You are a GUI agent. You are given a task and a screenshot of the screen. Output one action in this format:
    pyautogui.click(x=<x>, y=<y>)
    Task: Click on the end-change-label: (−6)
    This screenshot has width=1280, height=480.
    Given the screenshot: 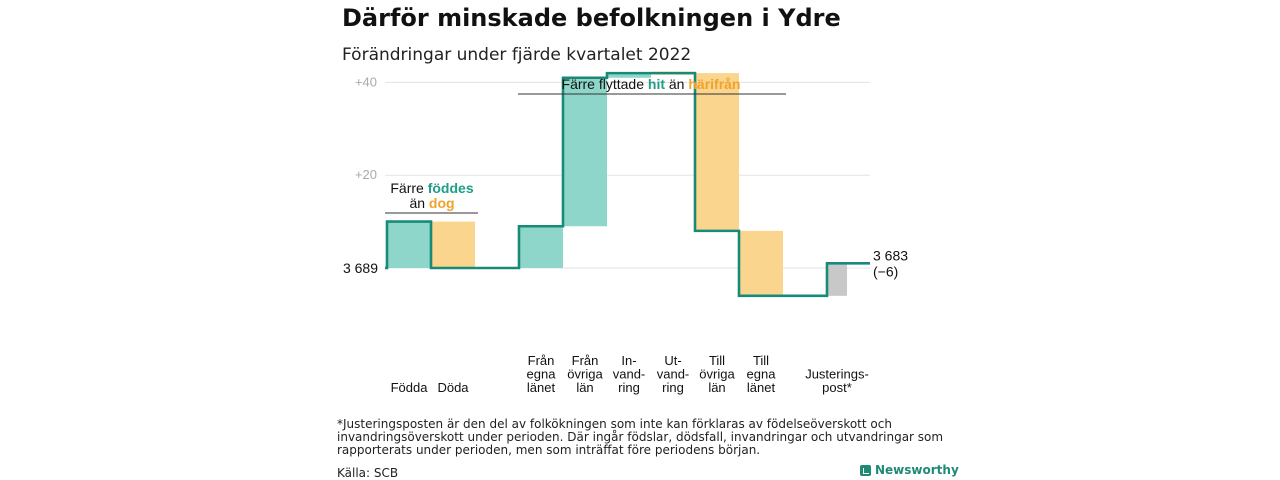 What is the action you would take?
    pyautogui.click(x=885, y=271)
    